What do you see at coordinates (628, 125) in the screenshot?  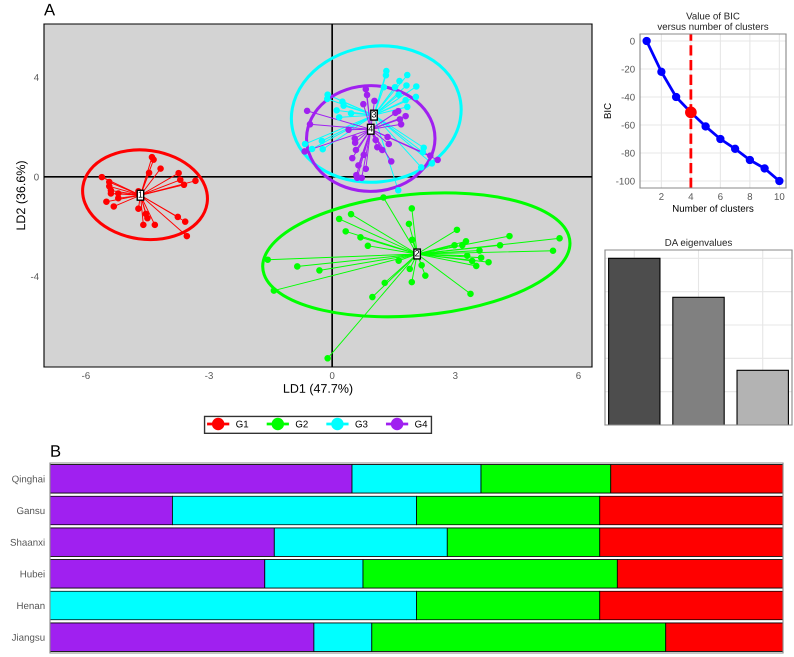 I see `y-tick-label: -60` at bounding box center [628, 125].